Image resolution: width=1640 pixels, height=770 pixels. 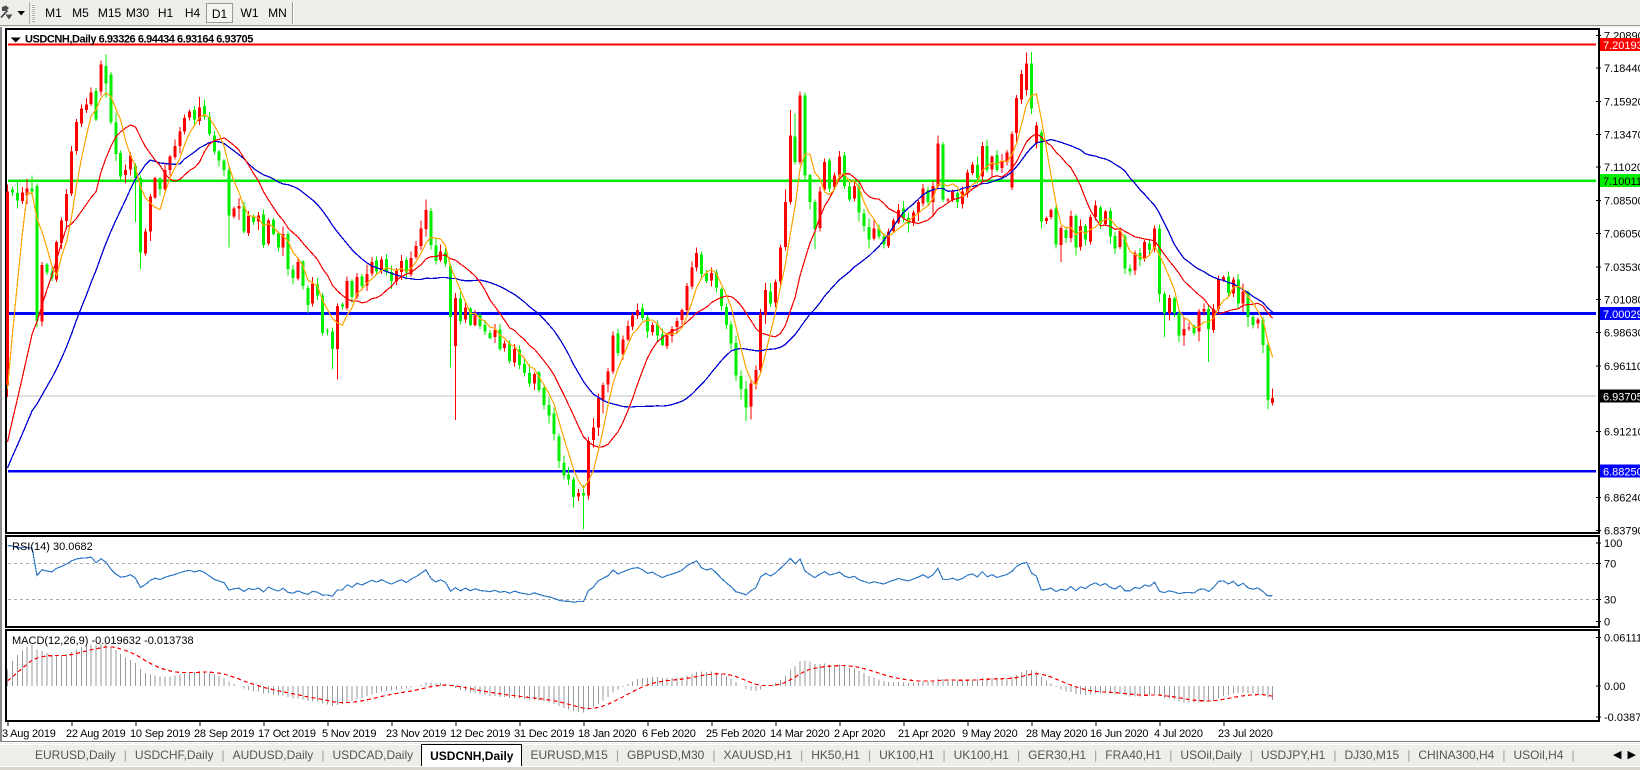 I want to click on svg-text: 0, so click(x=1607, y=623).